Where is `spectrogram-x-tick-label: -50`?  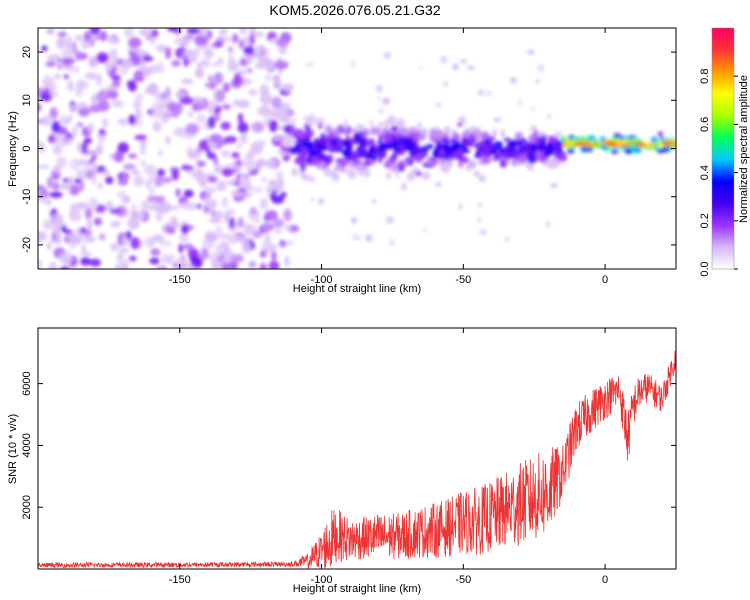 spectrogram-x-tick-label: -50 is located at coordinates (463, 280).